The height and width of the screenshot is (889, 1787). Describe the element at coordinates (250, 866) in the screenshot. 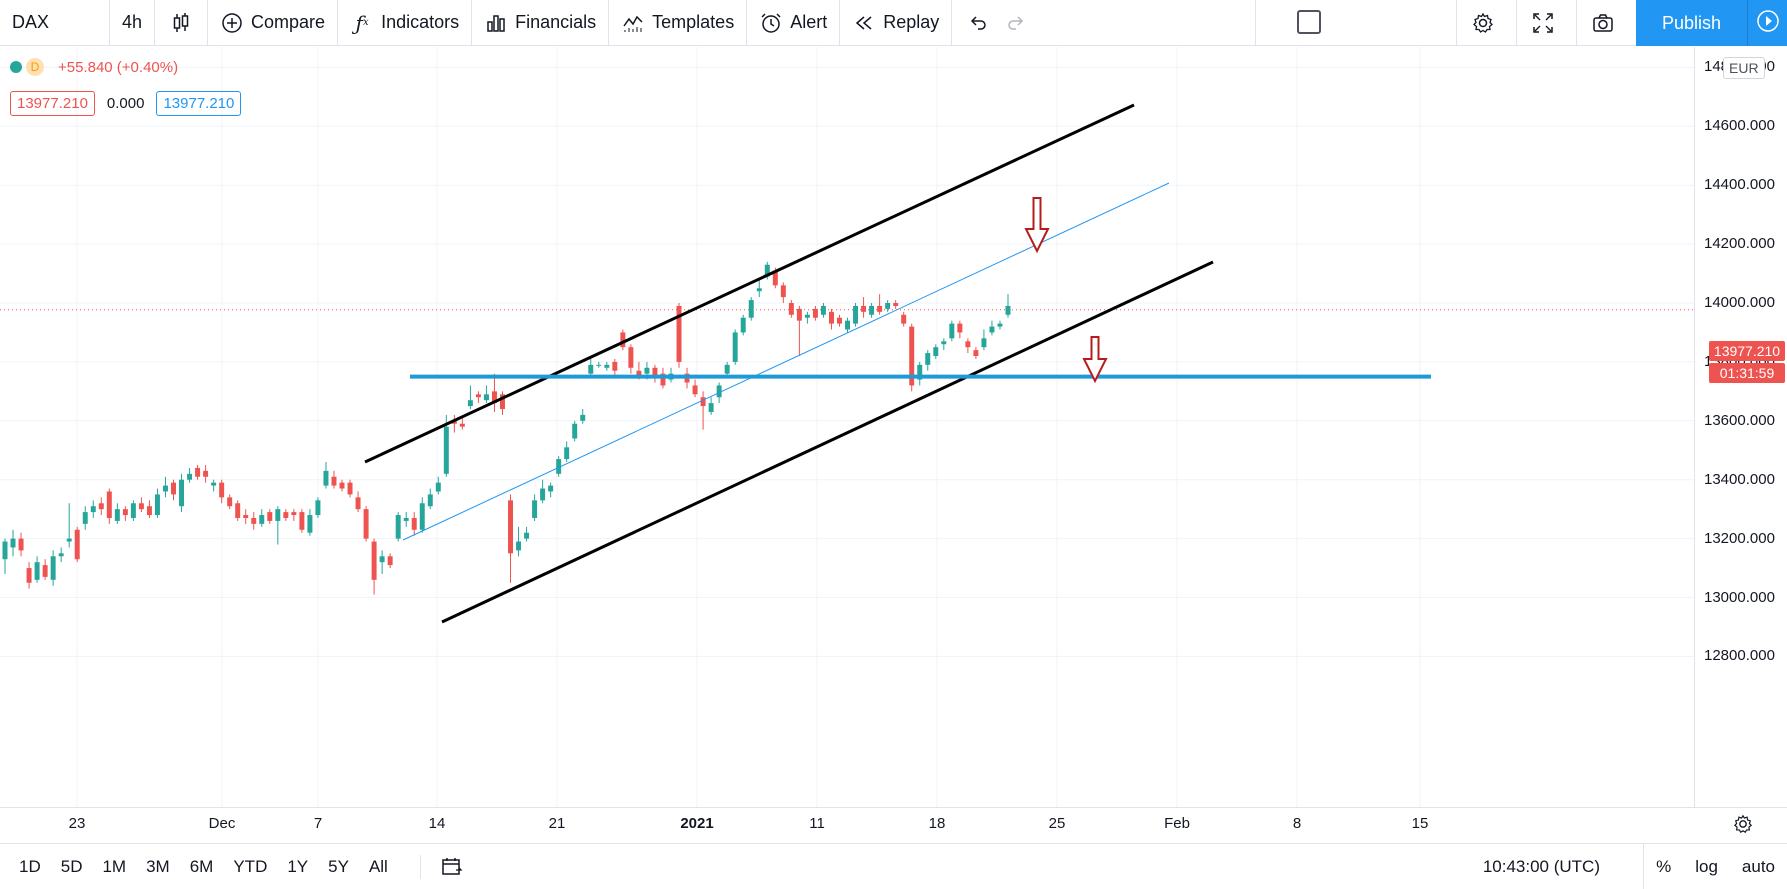

I see `range-ytd: YTD` at that location.